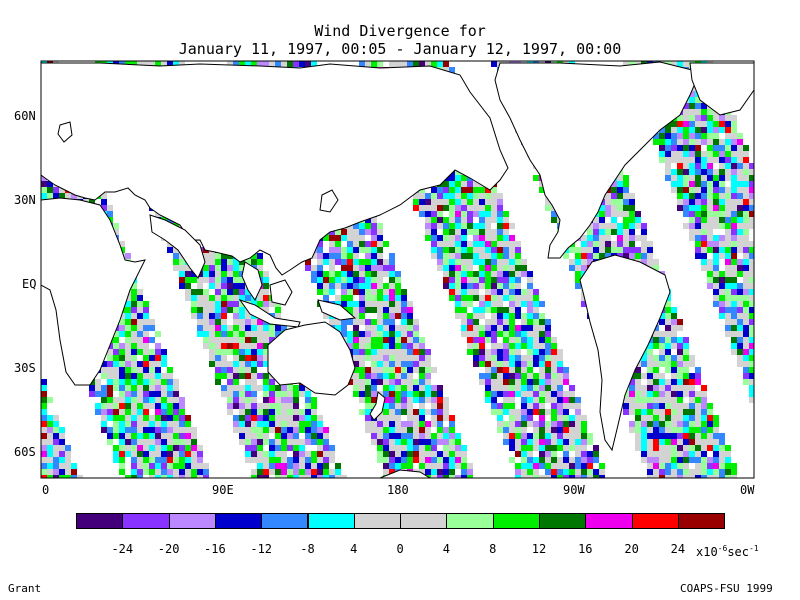 The width and height of the screenshot is (800, 600). I want to click on footer-author: Grant, so click(25, 588).